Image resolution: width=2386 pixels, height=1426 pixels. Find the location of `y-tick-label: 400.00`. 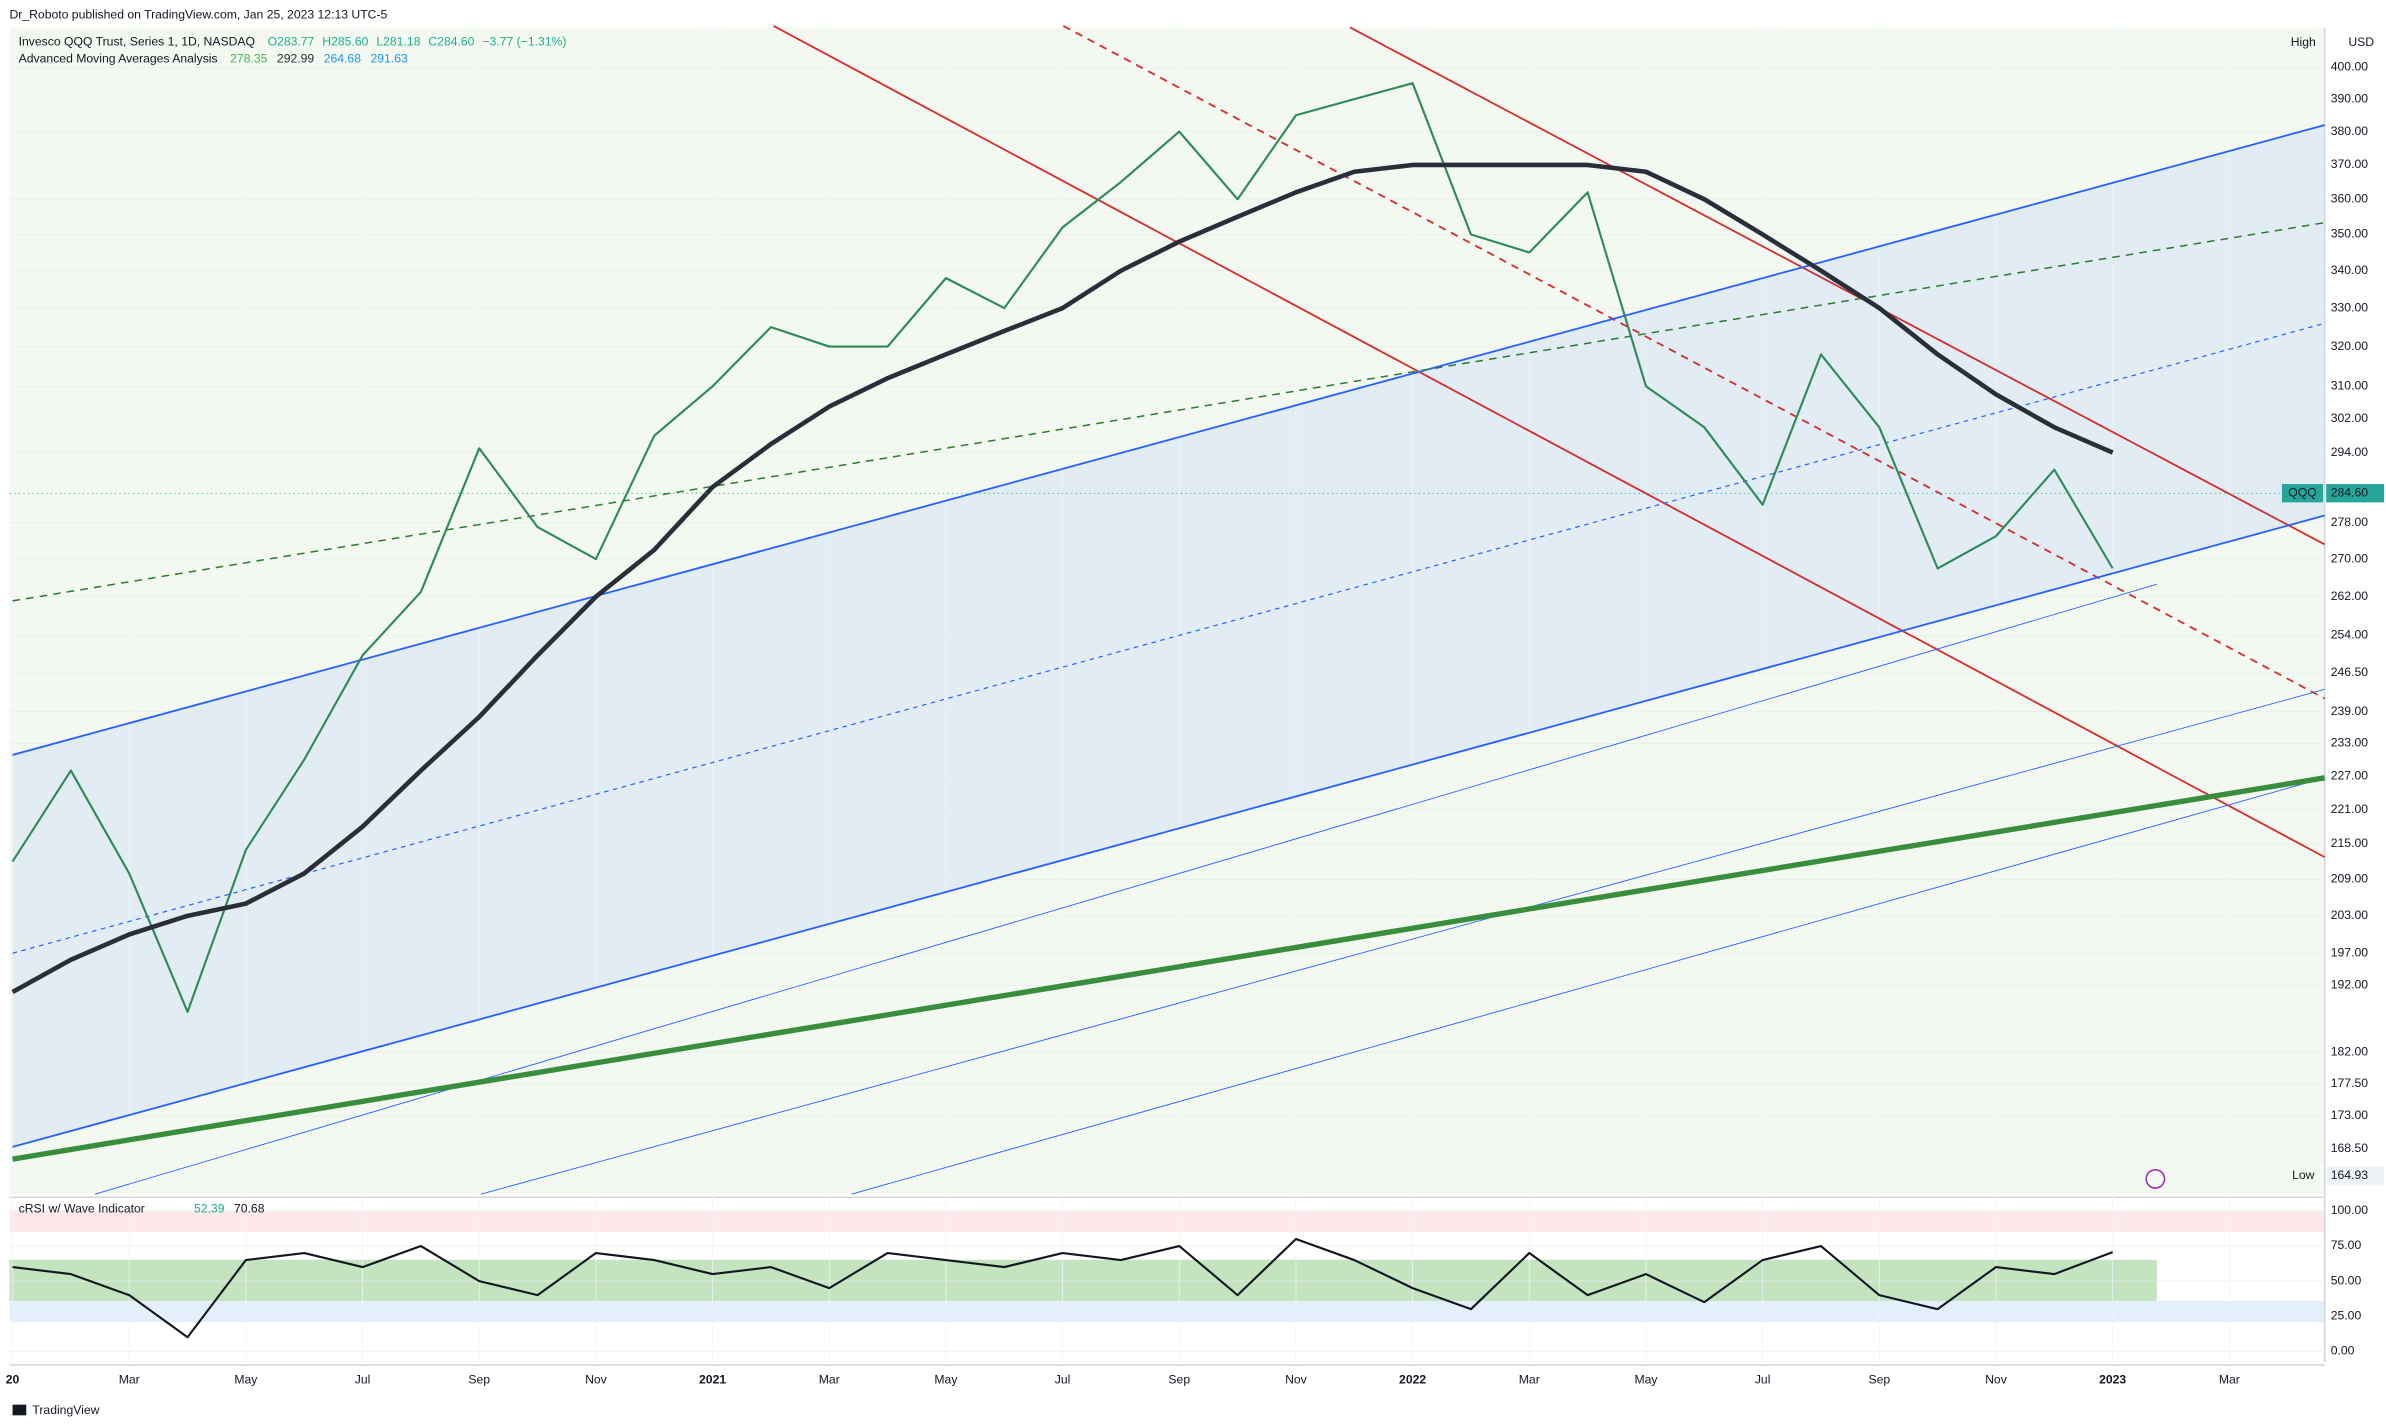

y-tick-label: 400.00 is located at coordinates (2349, 67).